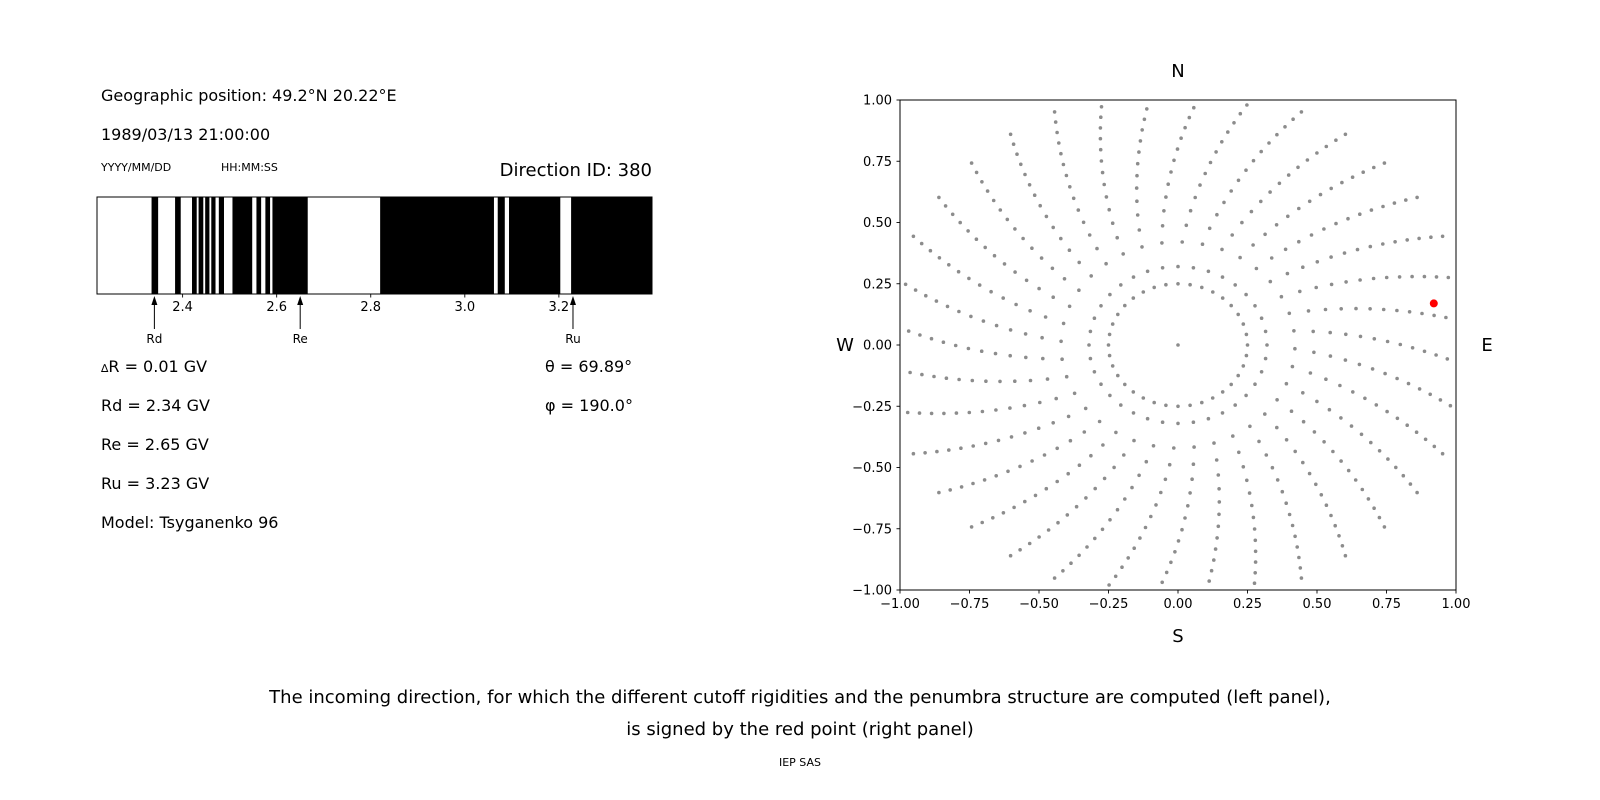 The width and height of the screenshot is (1600, 800). What do you see at coordinates (249, 167) in the screenshot?
I see `time-format-label: HH:MM:SS` at bounding box center [249, 167].